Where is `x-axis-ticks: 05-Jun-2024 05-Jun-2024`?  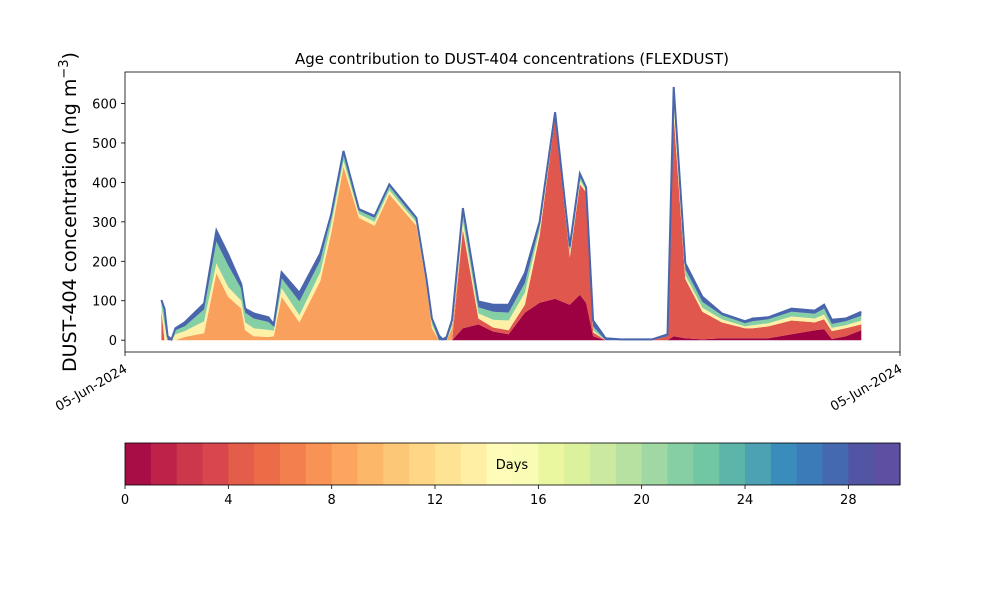 x-axis-ticks: 05-Jun-2024 05-Jun-2024 is located at coordinates (479, 383).